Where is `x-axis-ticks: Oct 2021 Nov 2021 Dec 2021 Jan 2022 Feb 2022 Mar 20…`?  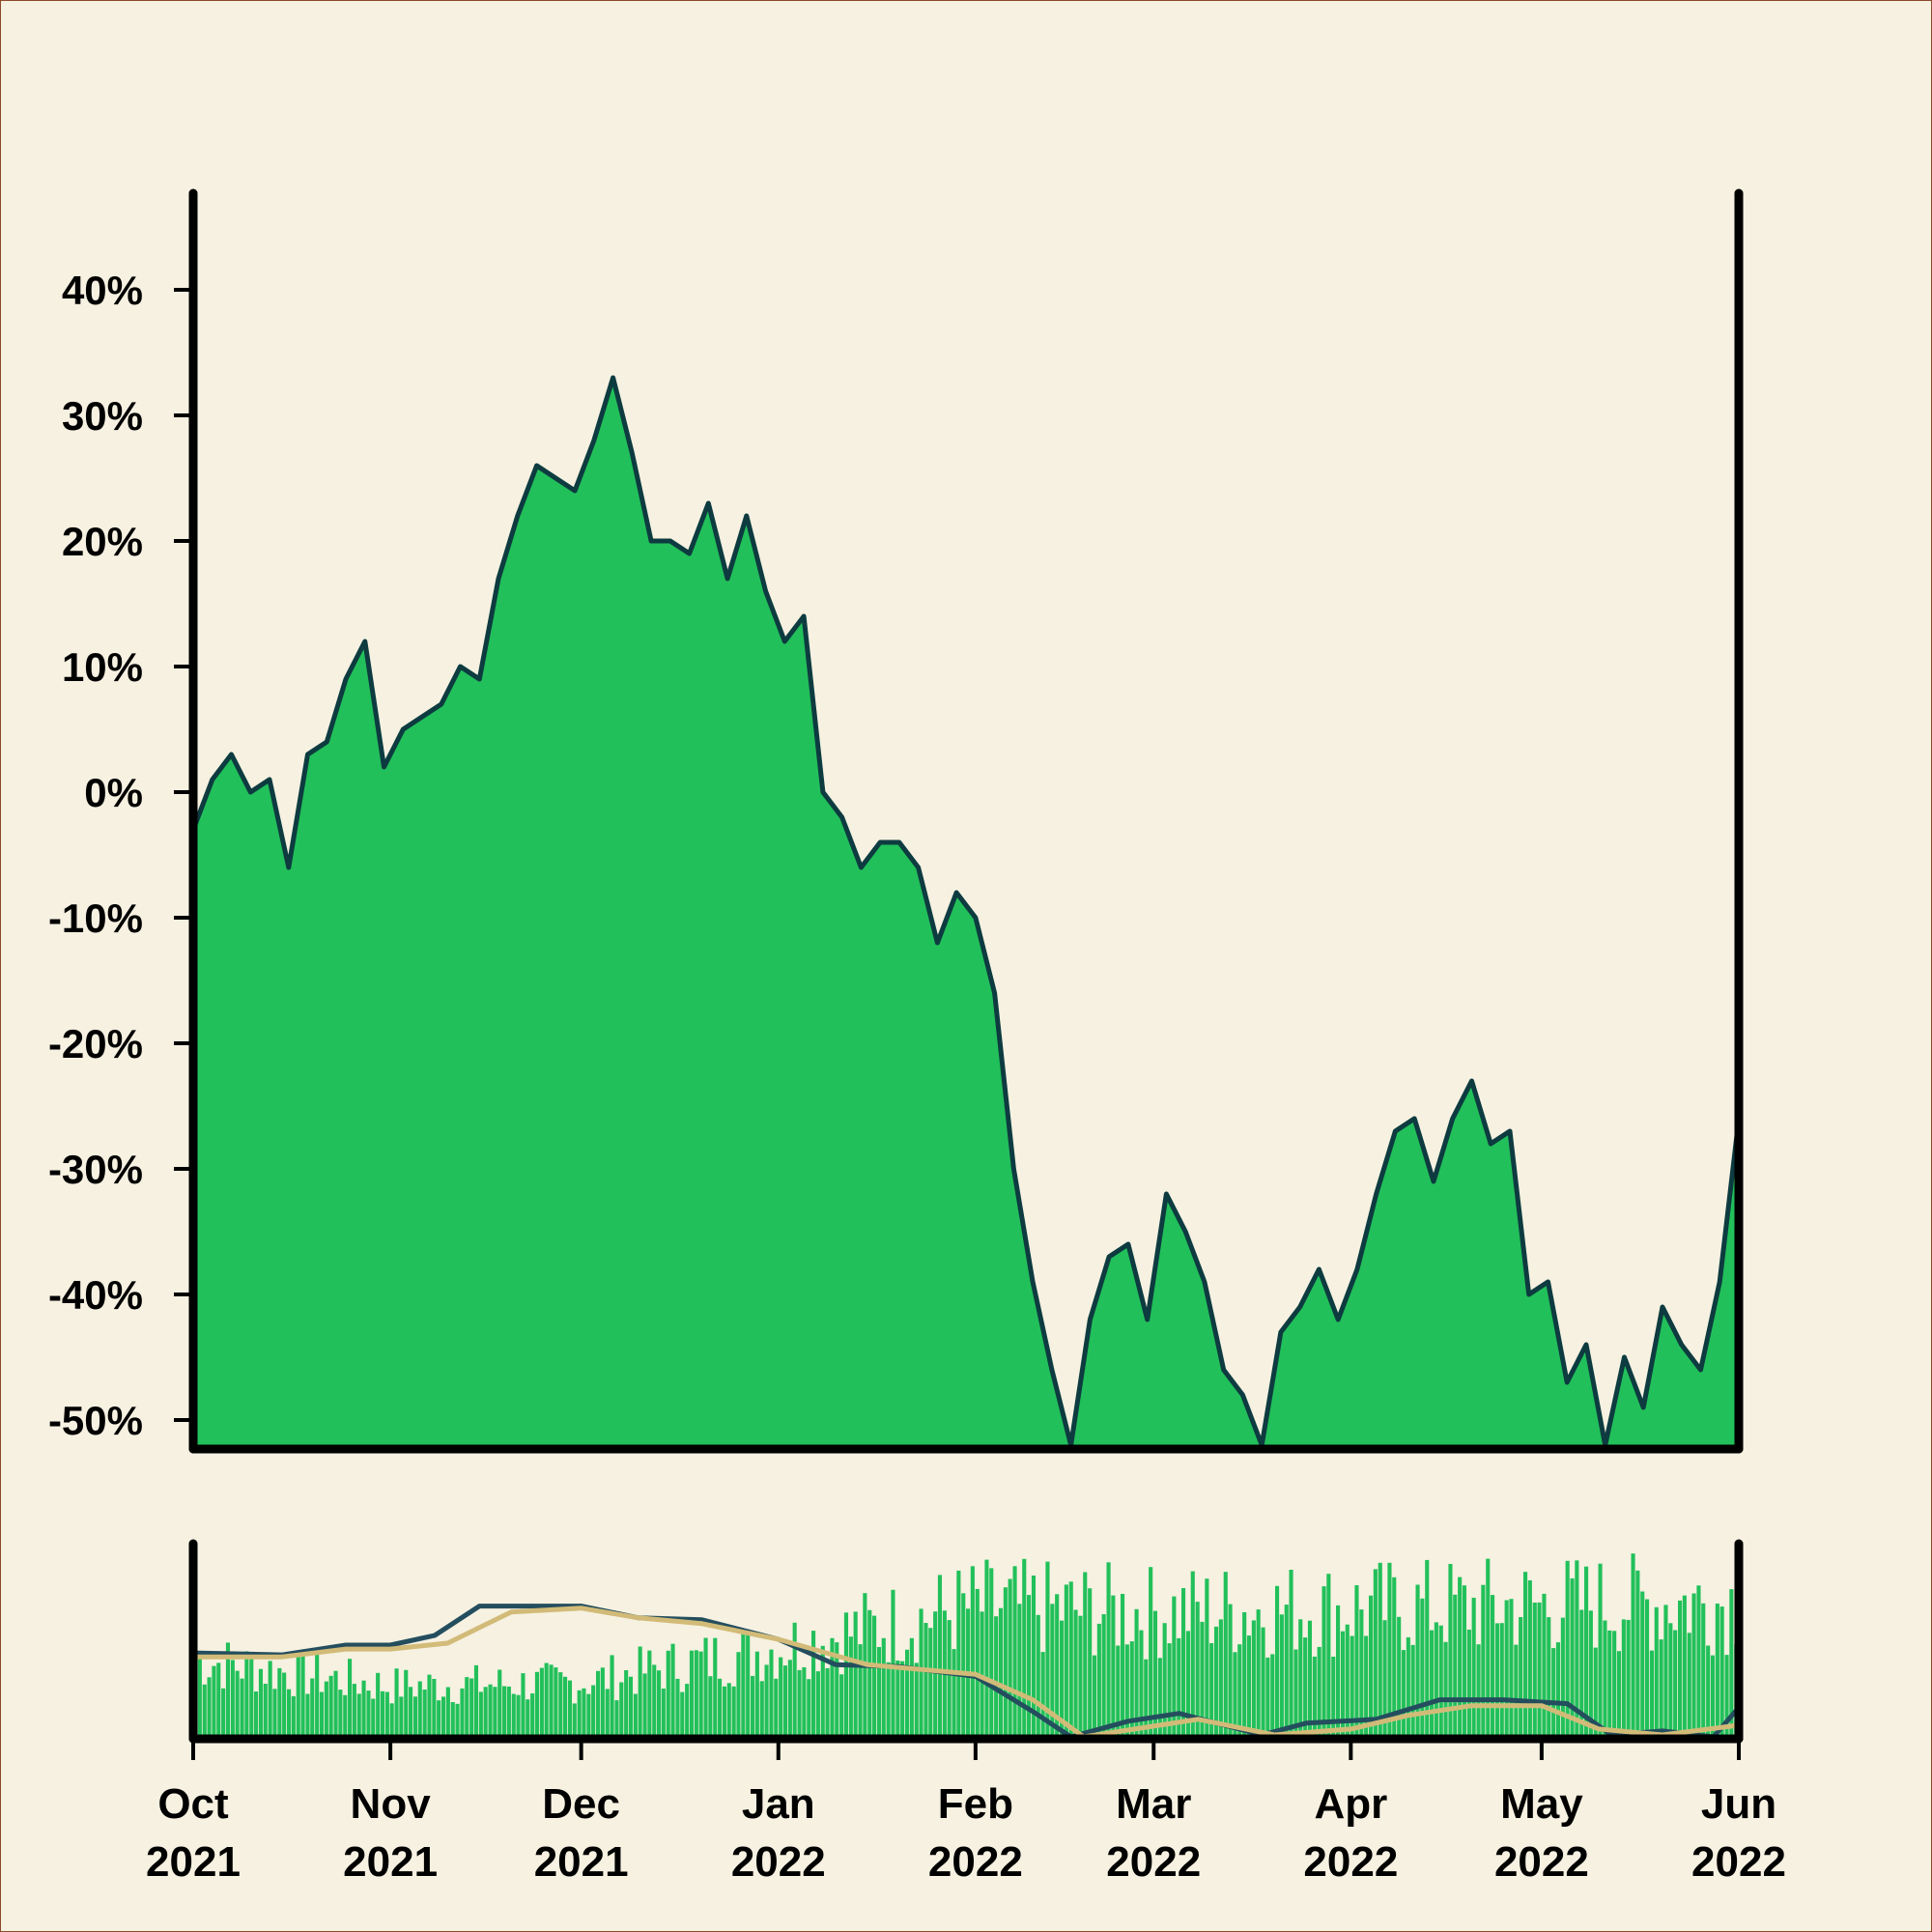
x-axis-ticks: Oct 2021 Nov 2021 Dec 2021 Jan 2022 Feb 2022 Mar 20… is located at coordinates (966, 1813).